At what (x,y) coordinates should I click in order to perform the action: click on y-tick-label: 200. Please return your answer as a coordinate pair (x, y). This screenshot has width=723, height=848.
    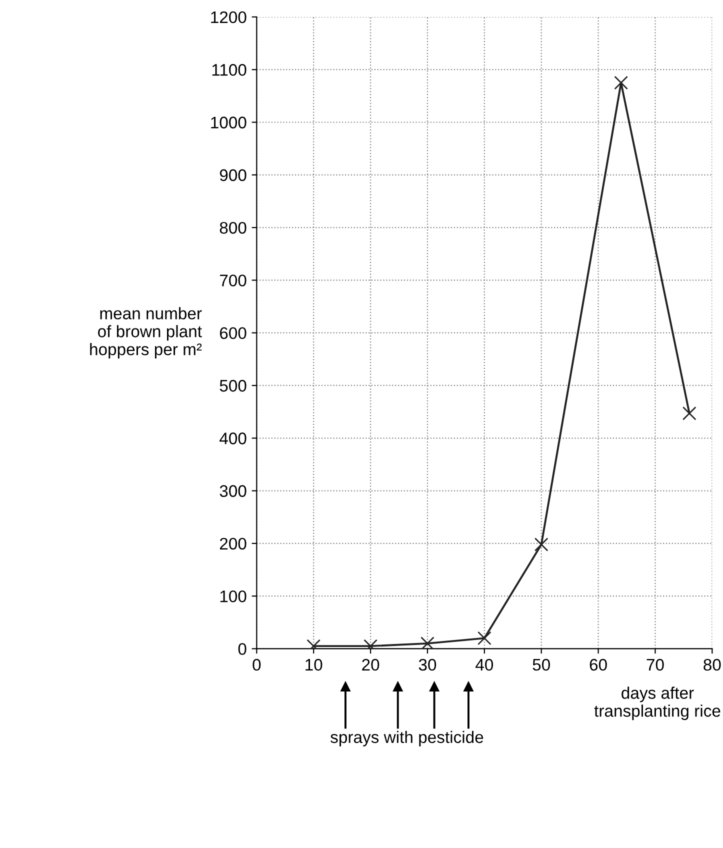
    Looking at the image, I should click on (233, 544).